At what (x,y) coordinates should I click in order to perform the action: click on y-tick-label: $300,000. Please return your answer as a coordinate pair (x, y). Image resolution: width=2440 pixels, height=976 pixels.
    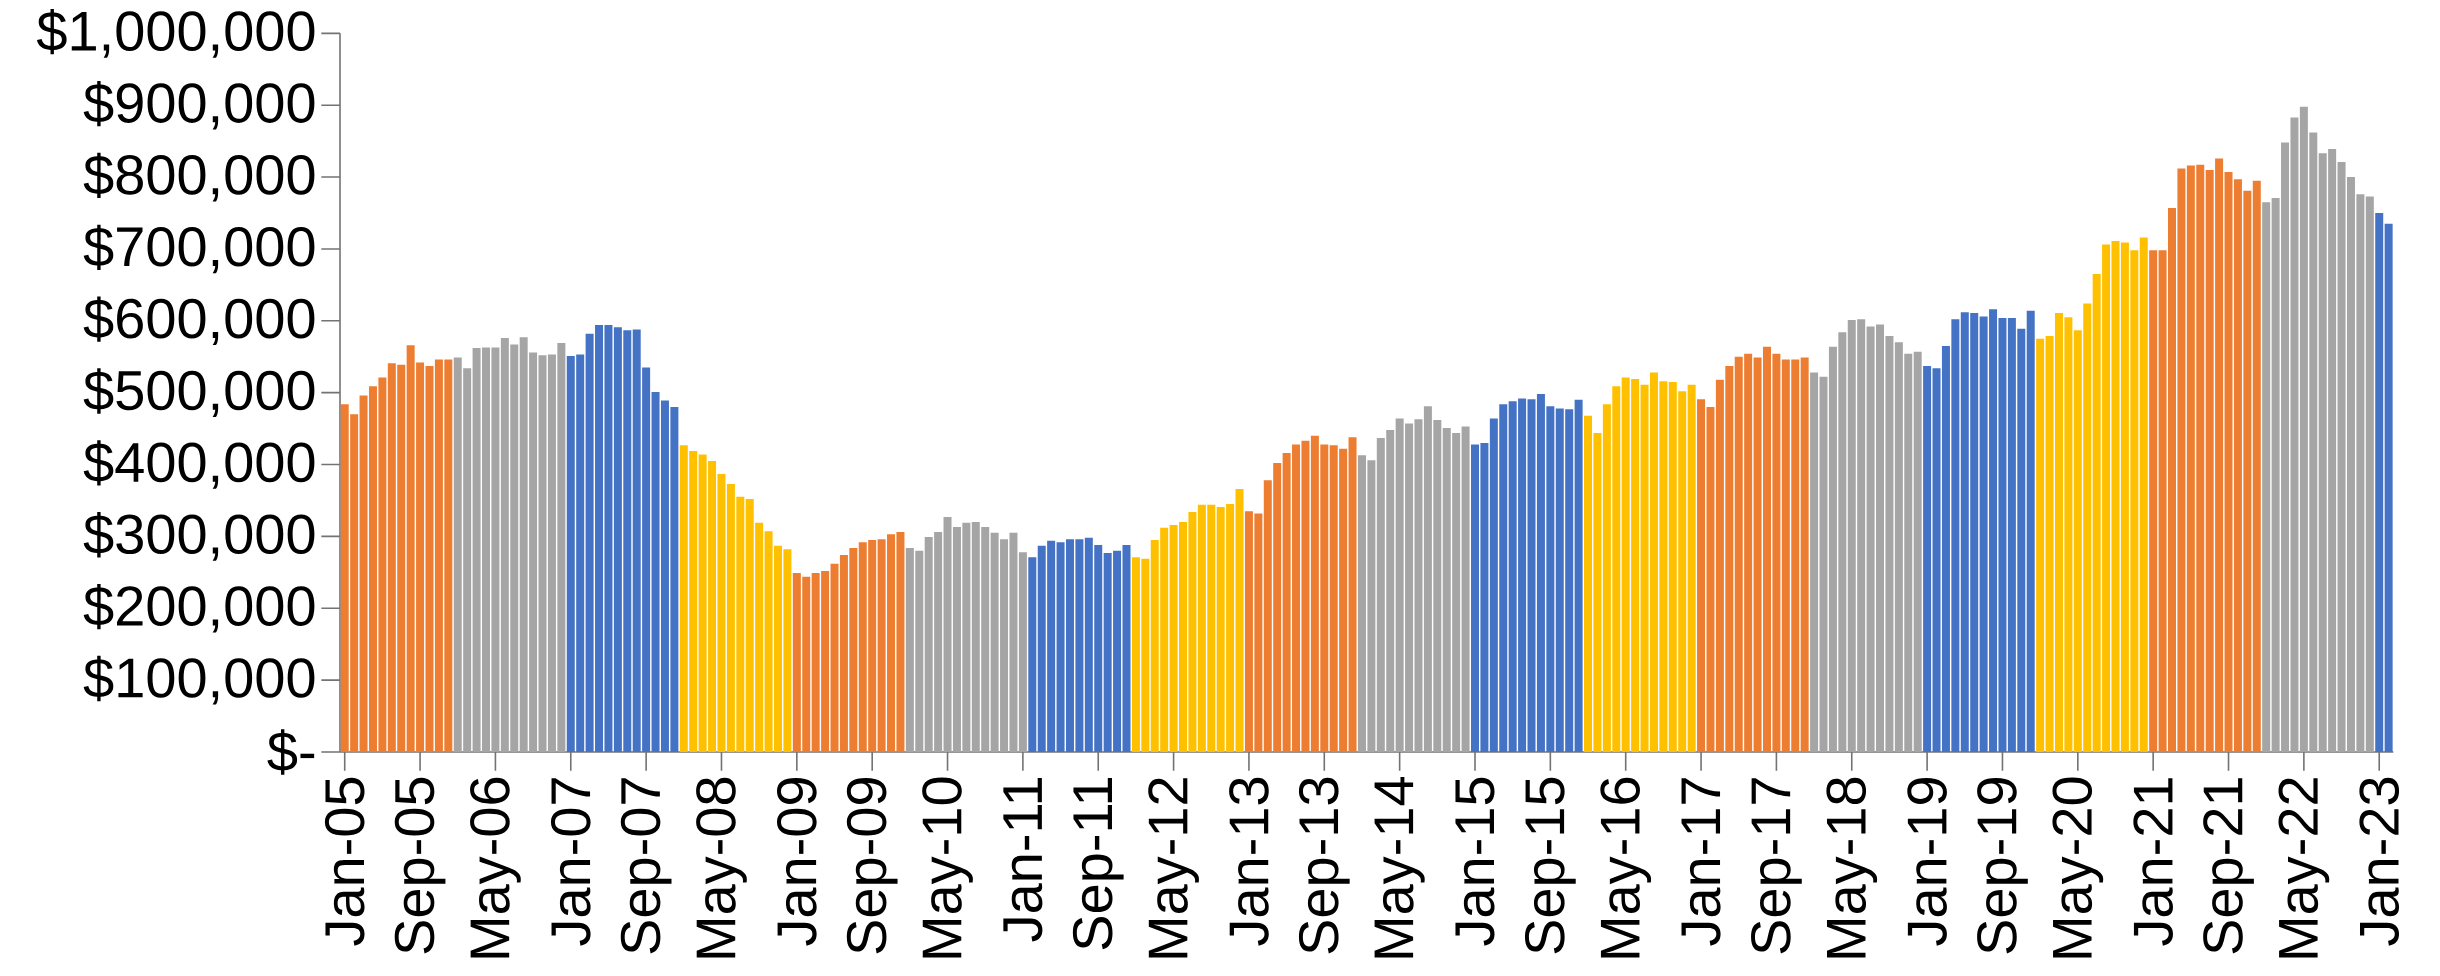
    Looking at the image, I should click on (199, 536).